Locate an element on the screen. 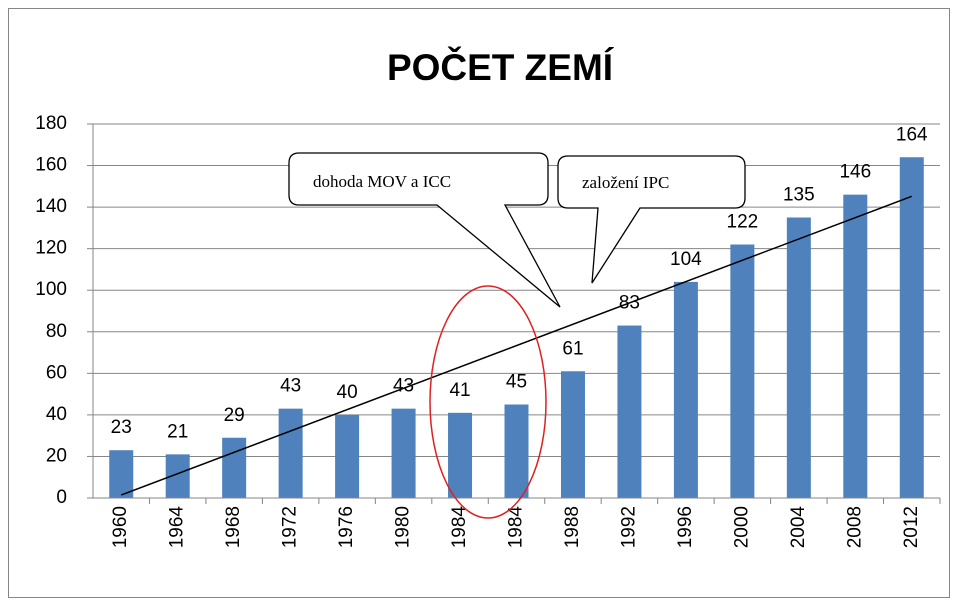 Image resolution: width=957 pixels, height=606 pixels. data-label: 21 is located at coordinates (177, 431).